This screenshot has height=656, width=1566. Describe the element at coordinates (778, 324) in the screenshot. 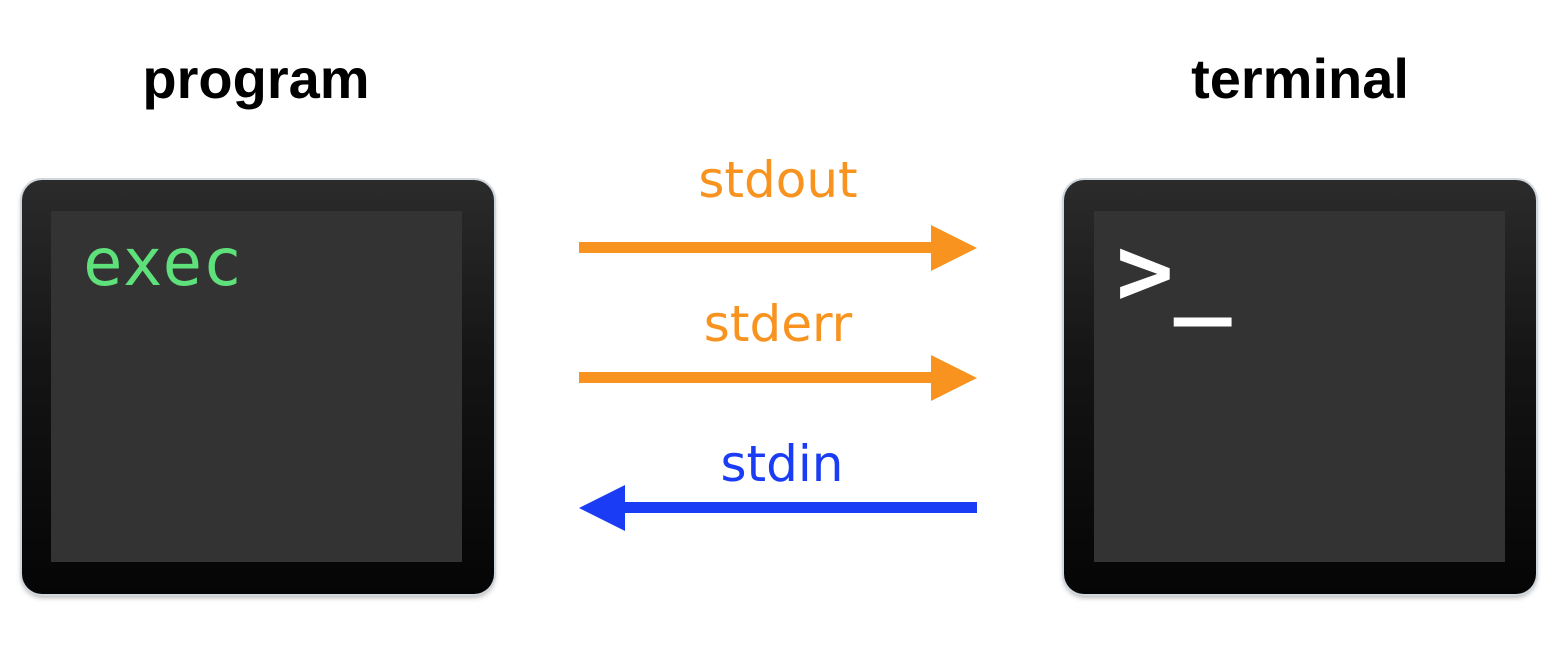

I see `stderr-label: stderr` at that location.